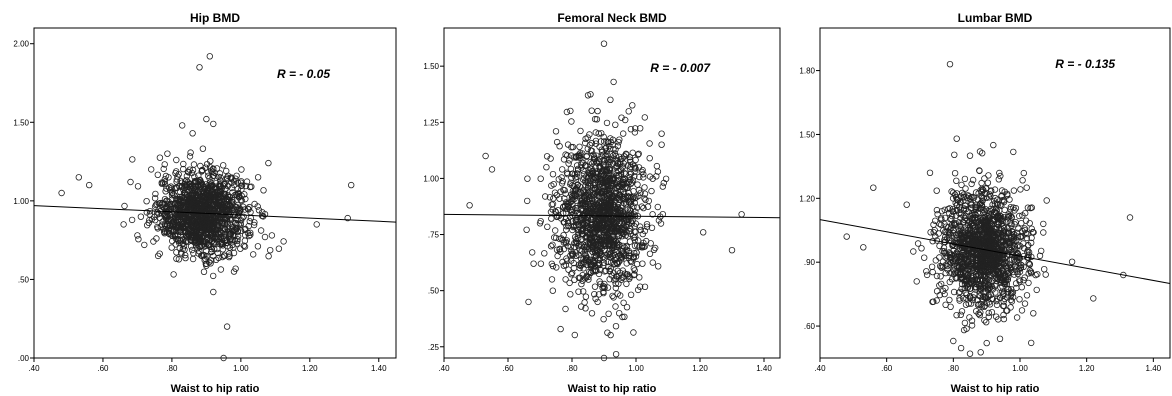 This screenshot has width=1172, height=396. What do you see at coordinates (431, 66) in the screenshot?
I see `y-tick-label: 1.50` at bounding box center [431, 66].